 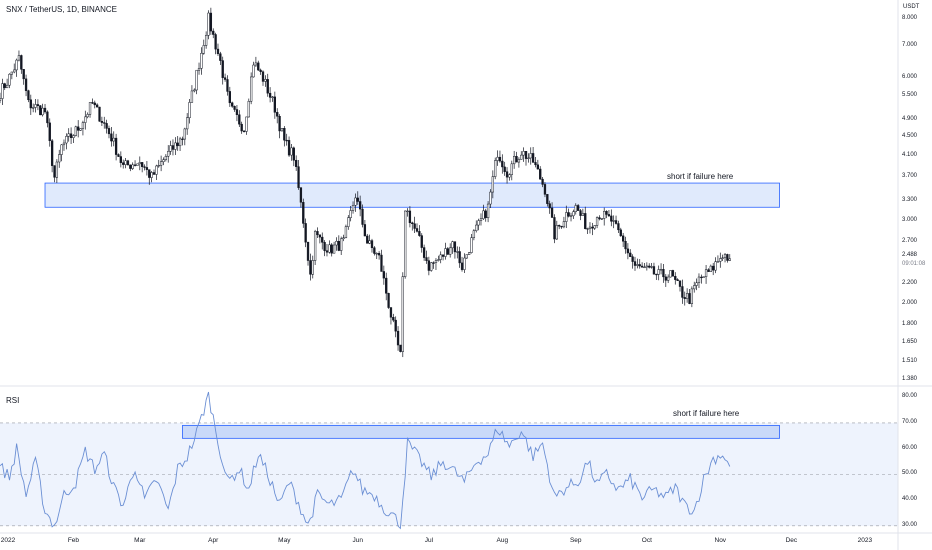 What do you see at coordinates (910, 45) in the screenshot?
I see `price-tick-1: 7.000` at bounding box center [910, 45].